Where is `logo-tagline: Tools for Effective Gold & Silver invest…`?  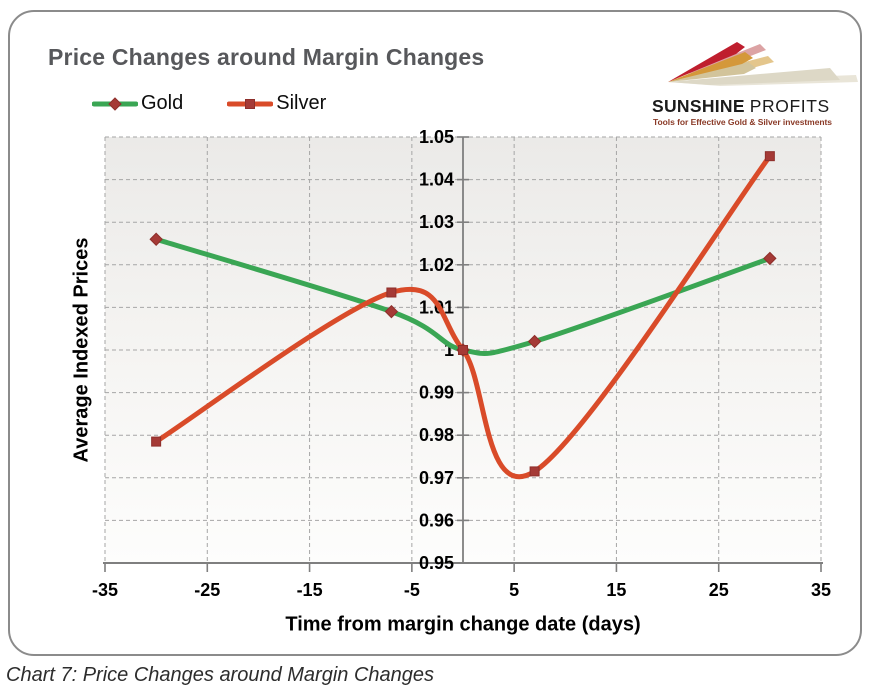
logo-tagline: Tools for Effective Gold & Silver invest… is located at coordinates (742, 122).